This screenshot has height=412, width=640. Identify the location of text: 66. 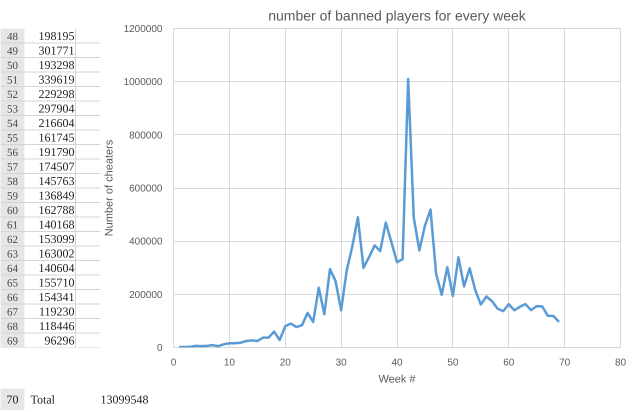
(12, 298).